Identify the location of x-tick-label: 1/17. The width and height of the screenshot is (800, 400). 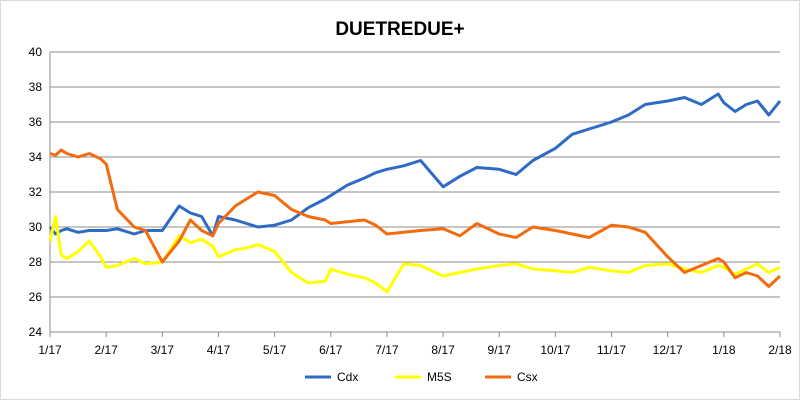
(50, 350).